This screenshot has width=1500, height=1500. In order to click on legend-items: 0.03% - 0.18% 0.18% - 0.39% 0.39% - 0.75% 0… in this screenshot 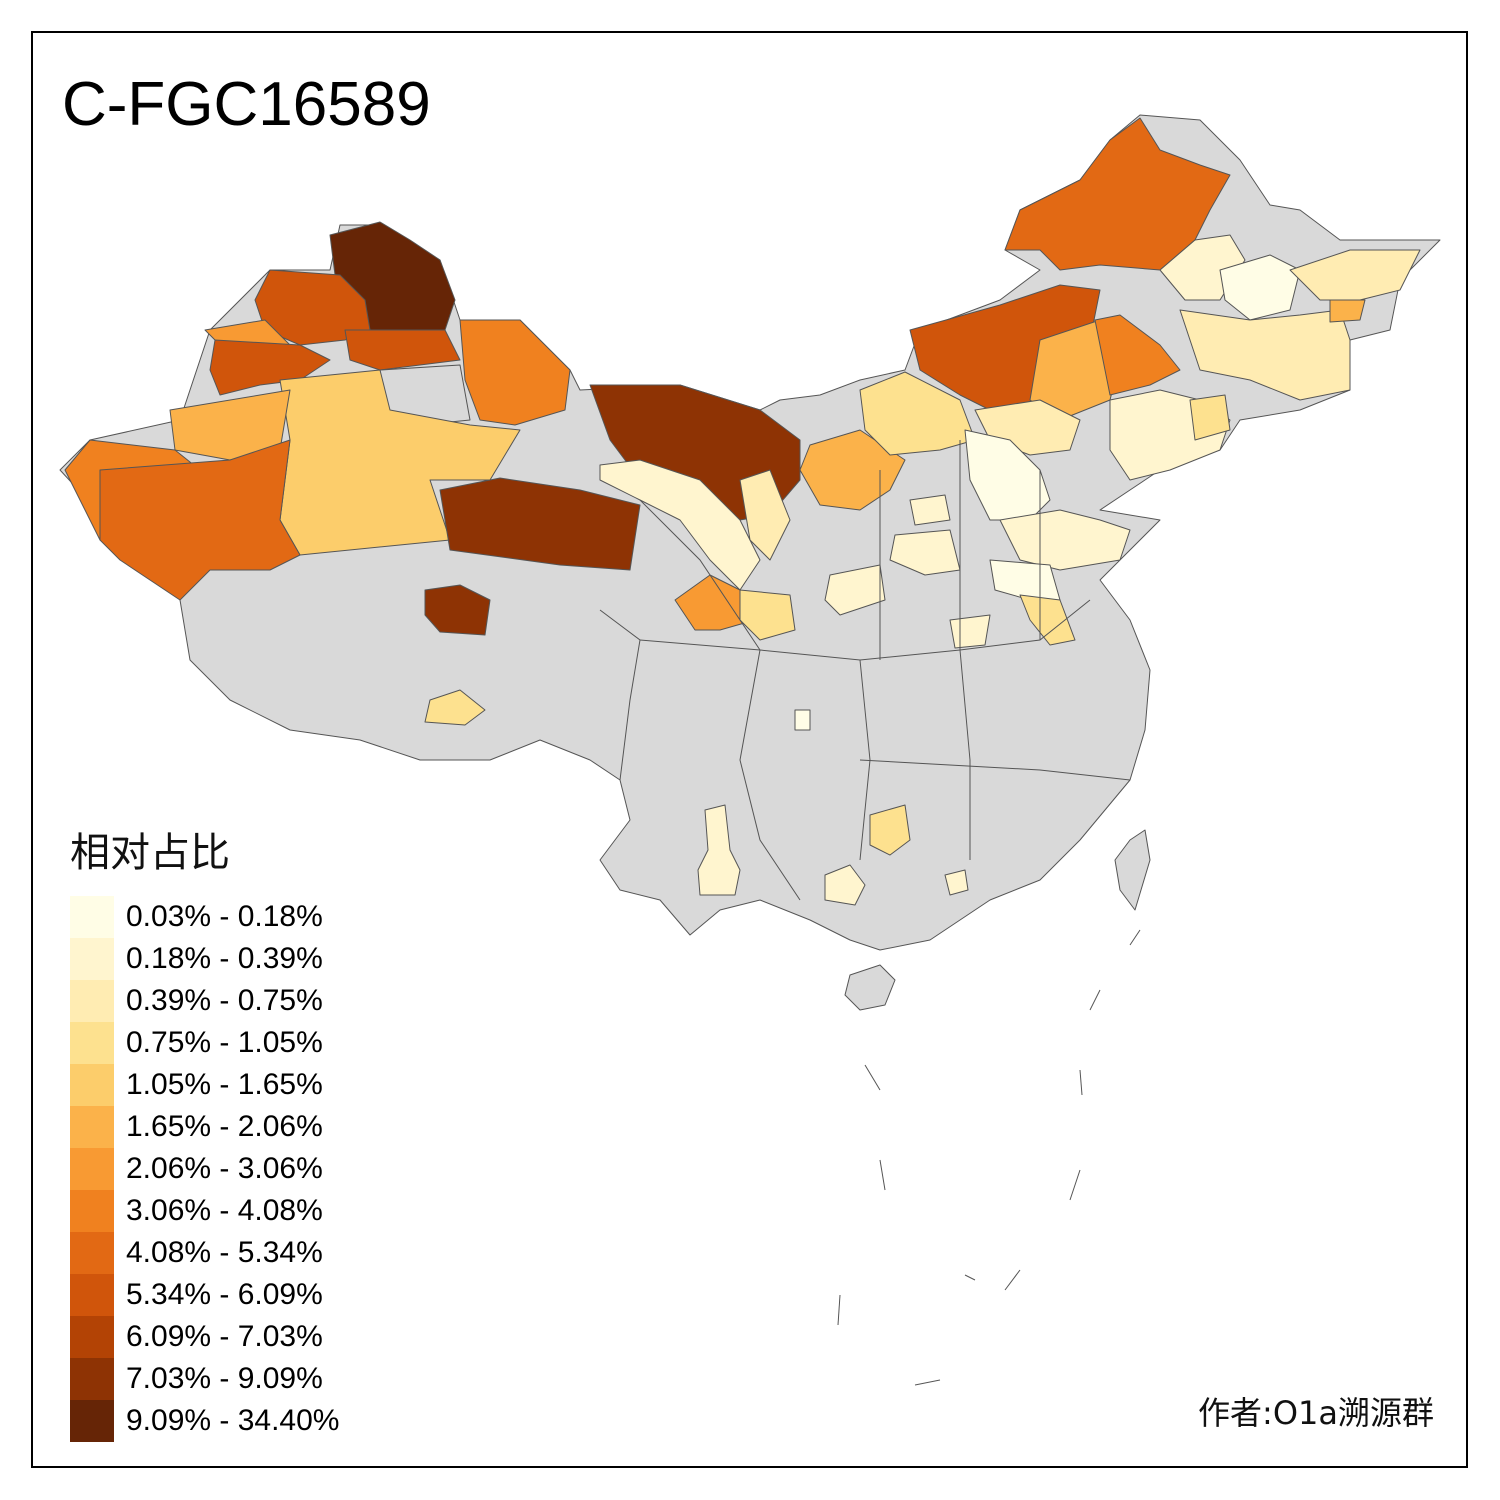, I will do `click(204, 1169)`.